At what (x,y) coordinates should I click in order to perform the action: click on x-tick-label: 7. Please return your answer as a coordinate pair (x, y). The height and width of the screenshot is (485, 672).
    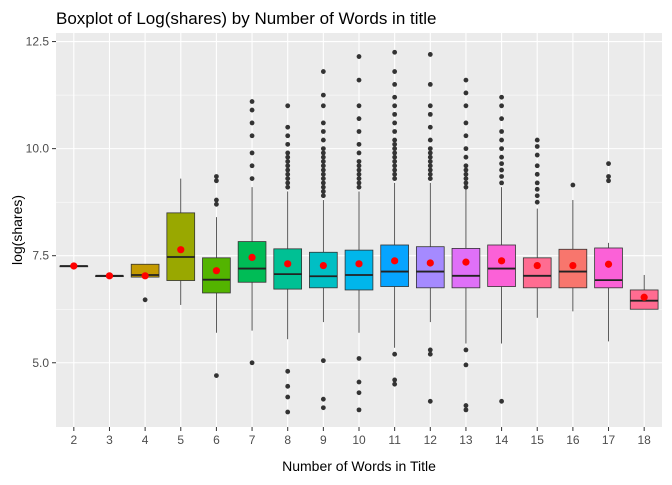
    Looking at the image, I should click on (252, 440).